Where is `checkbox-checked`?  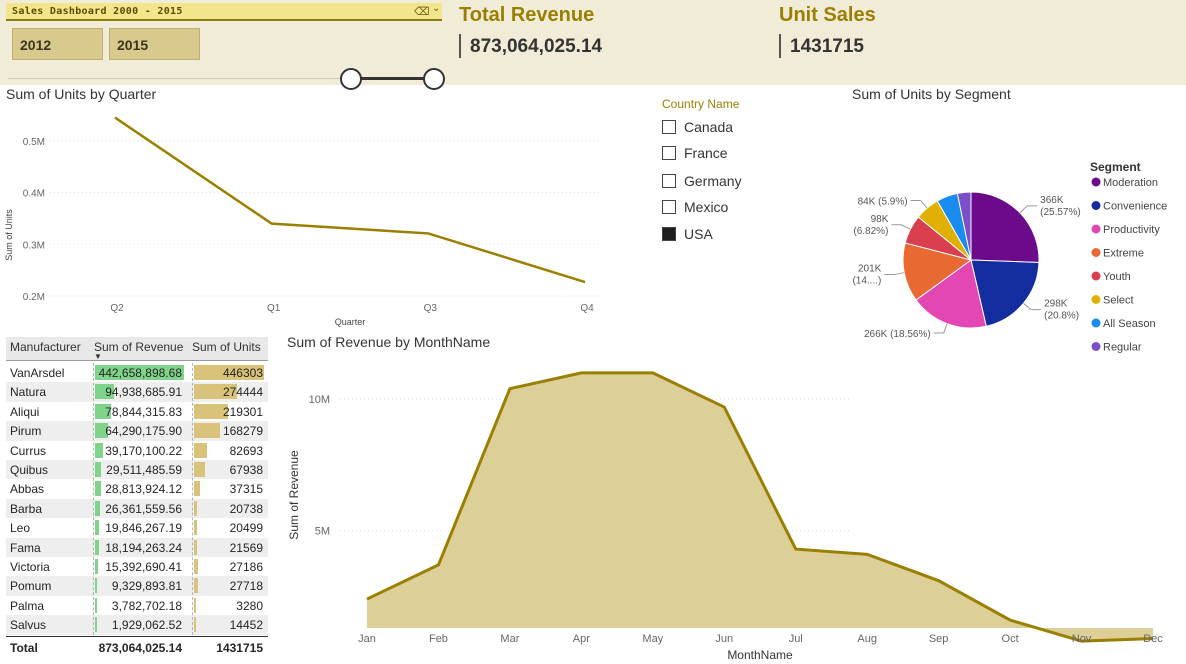
checkbox-checked is located at coordinates (669, 234).